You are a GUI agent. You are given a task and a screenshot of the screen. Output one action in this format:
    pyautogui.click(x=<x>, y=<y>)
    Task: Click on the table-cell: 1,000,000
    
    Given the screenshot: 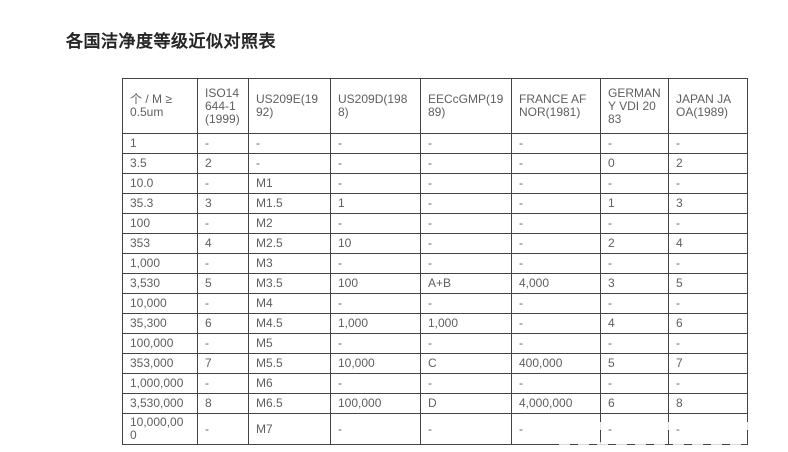 What is the action you would take?
    pyautogui.click(x=160, y=383)
    